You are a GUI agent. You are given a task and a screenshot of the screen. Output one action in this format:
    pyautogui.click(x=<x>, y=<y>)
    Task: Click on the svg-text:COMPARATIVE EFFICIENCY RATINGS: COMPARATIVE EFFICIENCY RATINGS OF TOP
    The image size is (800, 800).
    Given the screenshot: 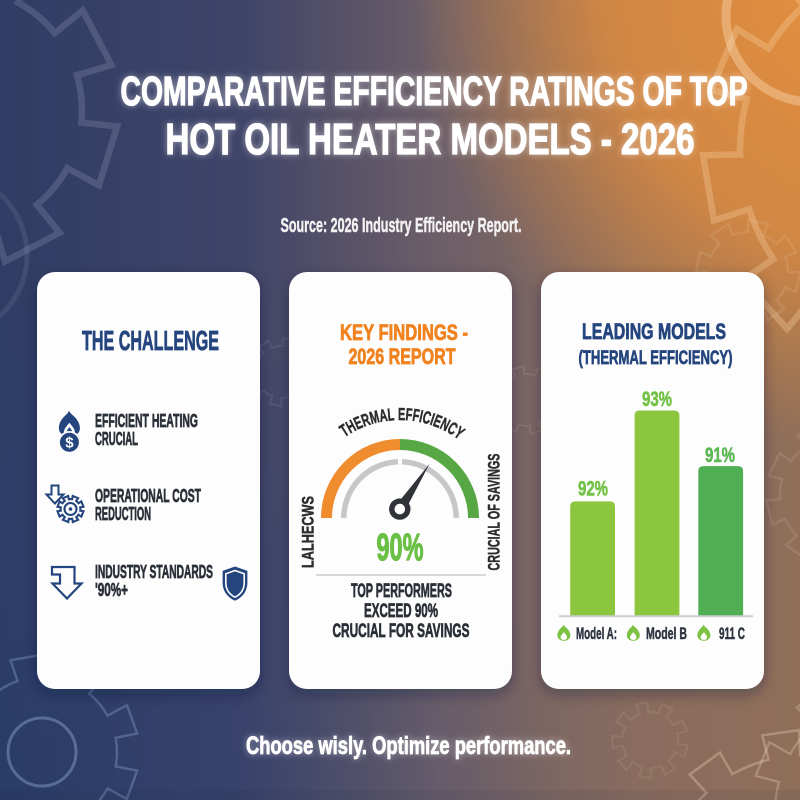 What is the action you would take?
    pyautogui.click(x=434, y=91)
    